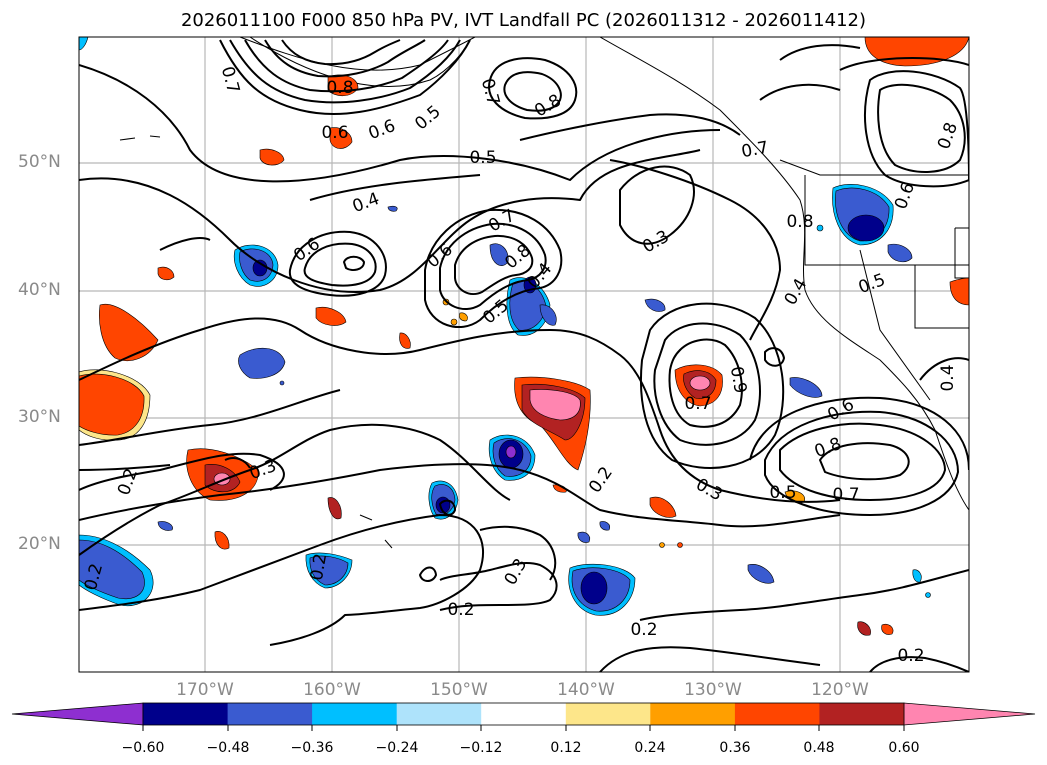 This screenshot has height=765, width=1047. Describe the element at coordinates (205, 690) in the screenshot. I see `lon-label-170w: 170°W` at that location.